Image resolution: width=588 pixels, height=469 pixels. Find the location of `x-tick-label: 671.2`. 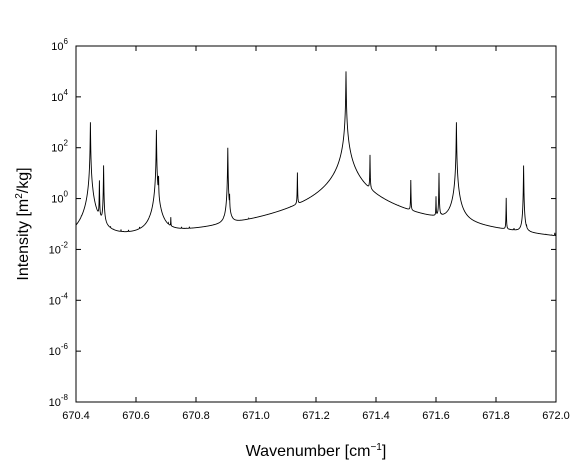

x-tick-label: 671.2 is located at coordinates (316, 416).